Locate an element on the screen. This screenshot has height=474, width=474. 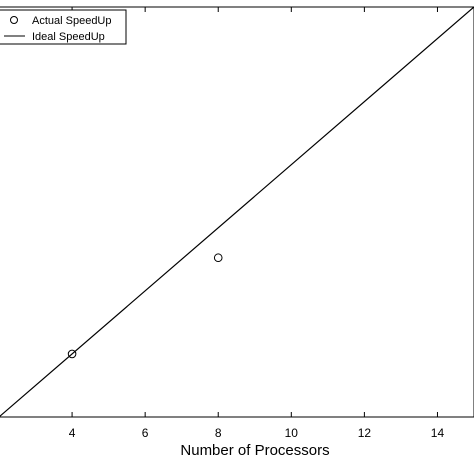
legend: Actual SpeedUp Ideal SpeedUp is located at coordinates (63, 27).